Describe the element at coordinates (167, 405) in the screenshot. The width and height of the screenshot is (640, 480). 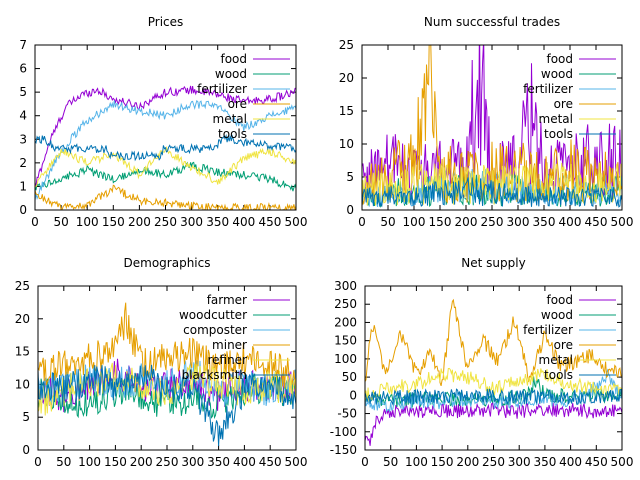
I see `series-line-blacksmith` at that location.